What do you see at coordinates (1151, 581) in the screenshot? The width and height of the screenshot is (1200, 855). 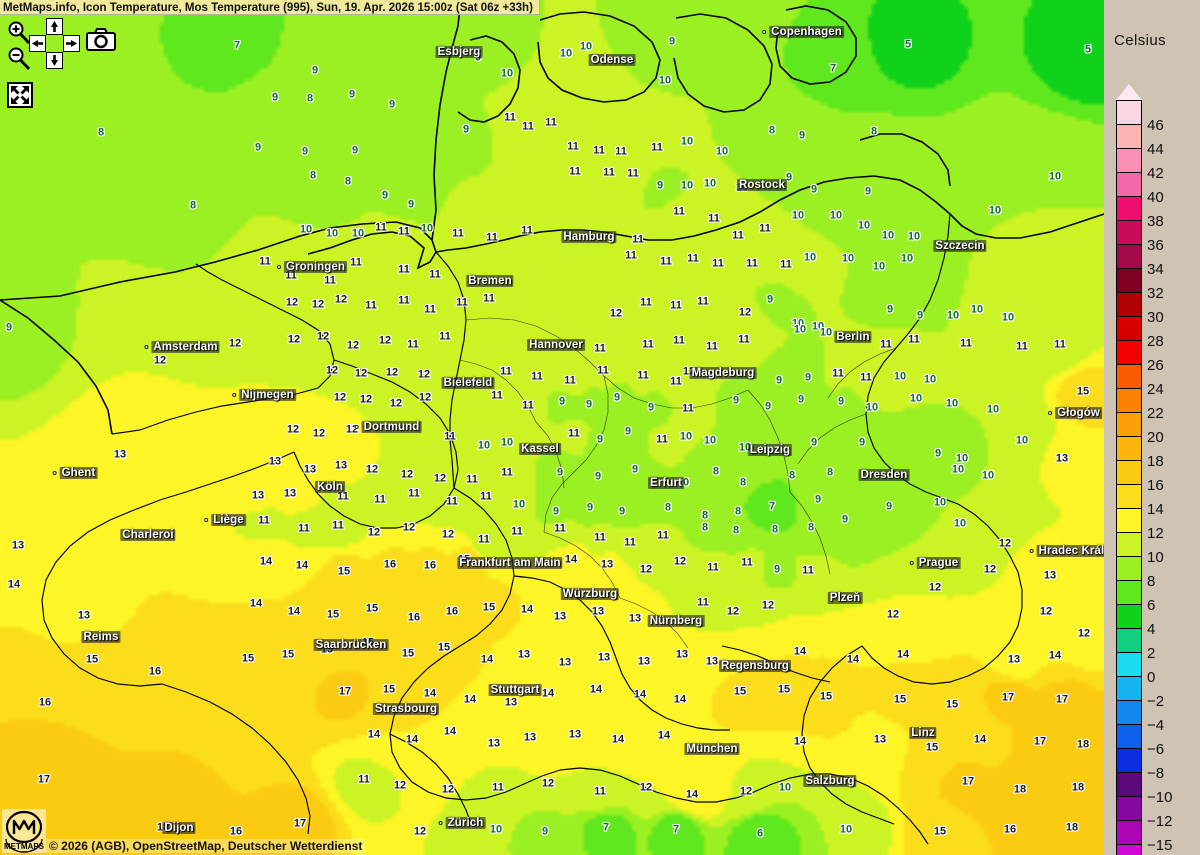 I see `legend-tick-label: 8` at bounding box center [1151, 581].